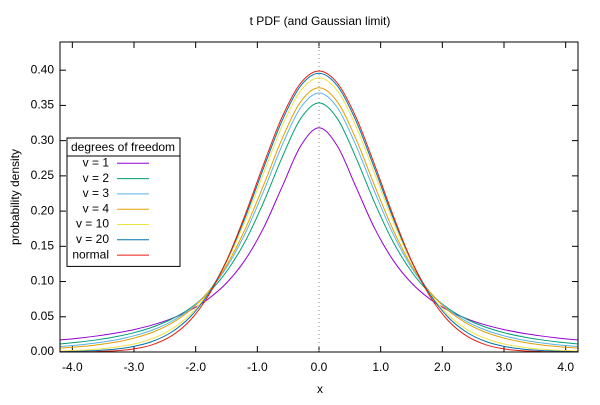 This screenshot has height=405, width=600. Describe the element at coordinates (123, 147) in the screenshot. I see `legend-title: degrees of freedom` at that location.